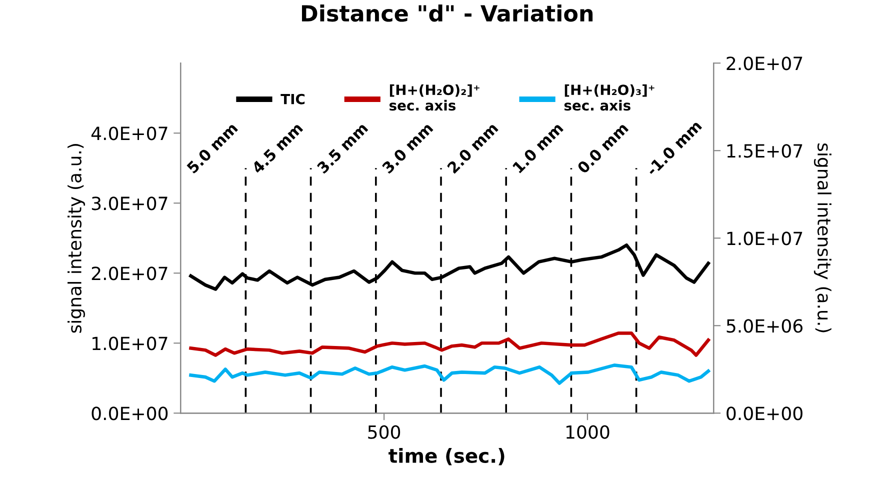  What do you see at coordinates (446, 457) in the screenshot?
I see `x-axis-title: time (sec.)` at bounding box center [446, 457].